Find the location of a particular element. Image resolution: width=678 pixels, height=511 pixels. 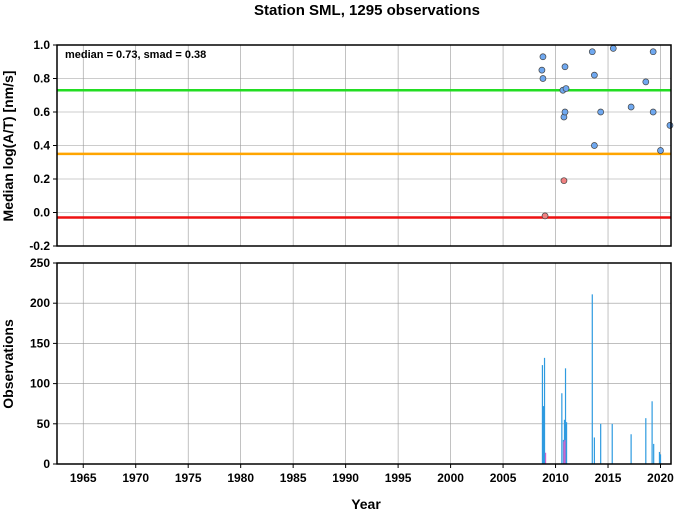

y-tick-label: 50 is located at coordinates (44, 424).